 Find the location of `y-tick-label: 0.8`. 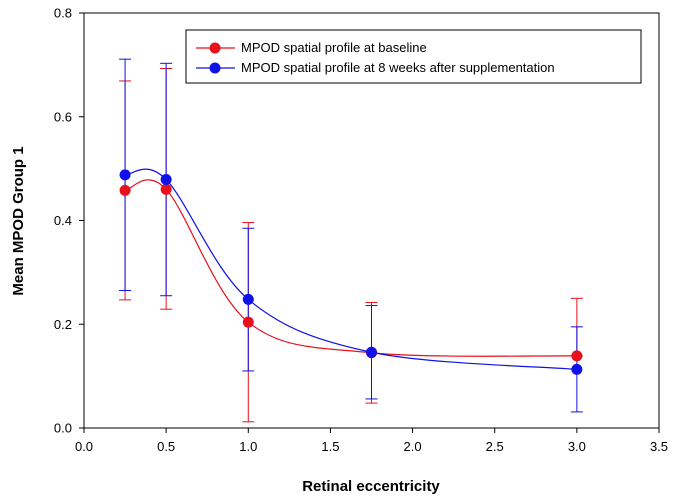

y-tick-label: 0.8 is located at coordinates (63, 13).